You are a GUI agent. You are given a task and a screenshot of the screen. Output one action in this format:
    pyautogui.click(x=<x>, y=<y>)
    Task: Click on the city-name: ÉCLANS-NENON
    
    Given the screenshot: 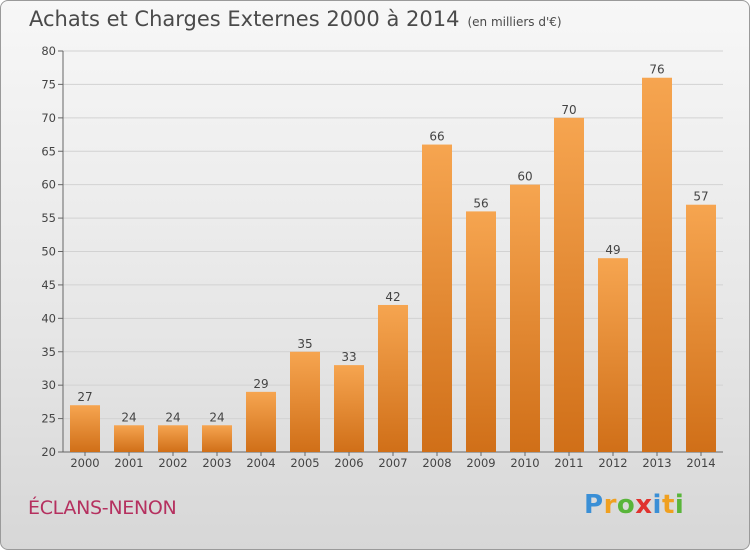 What is the action you would take?
    pyautogui.click(x=102, y=508)
    